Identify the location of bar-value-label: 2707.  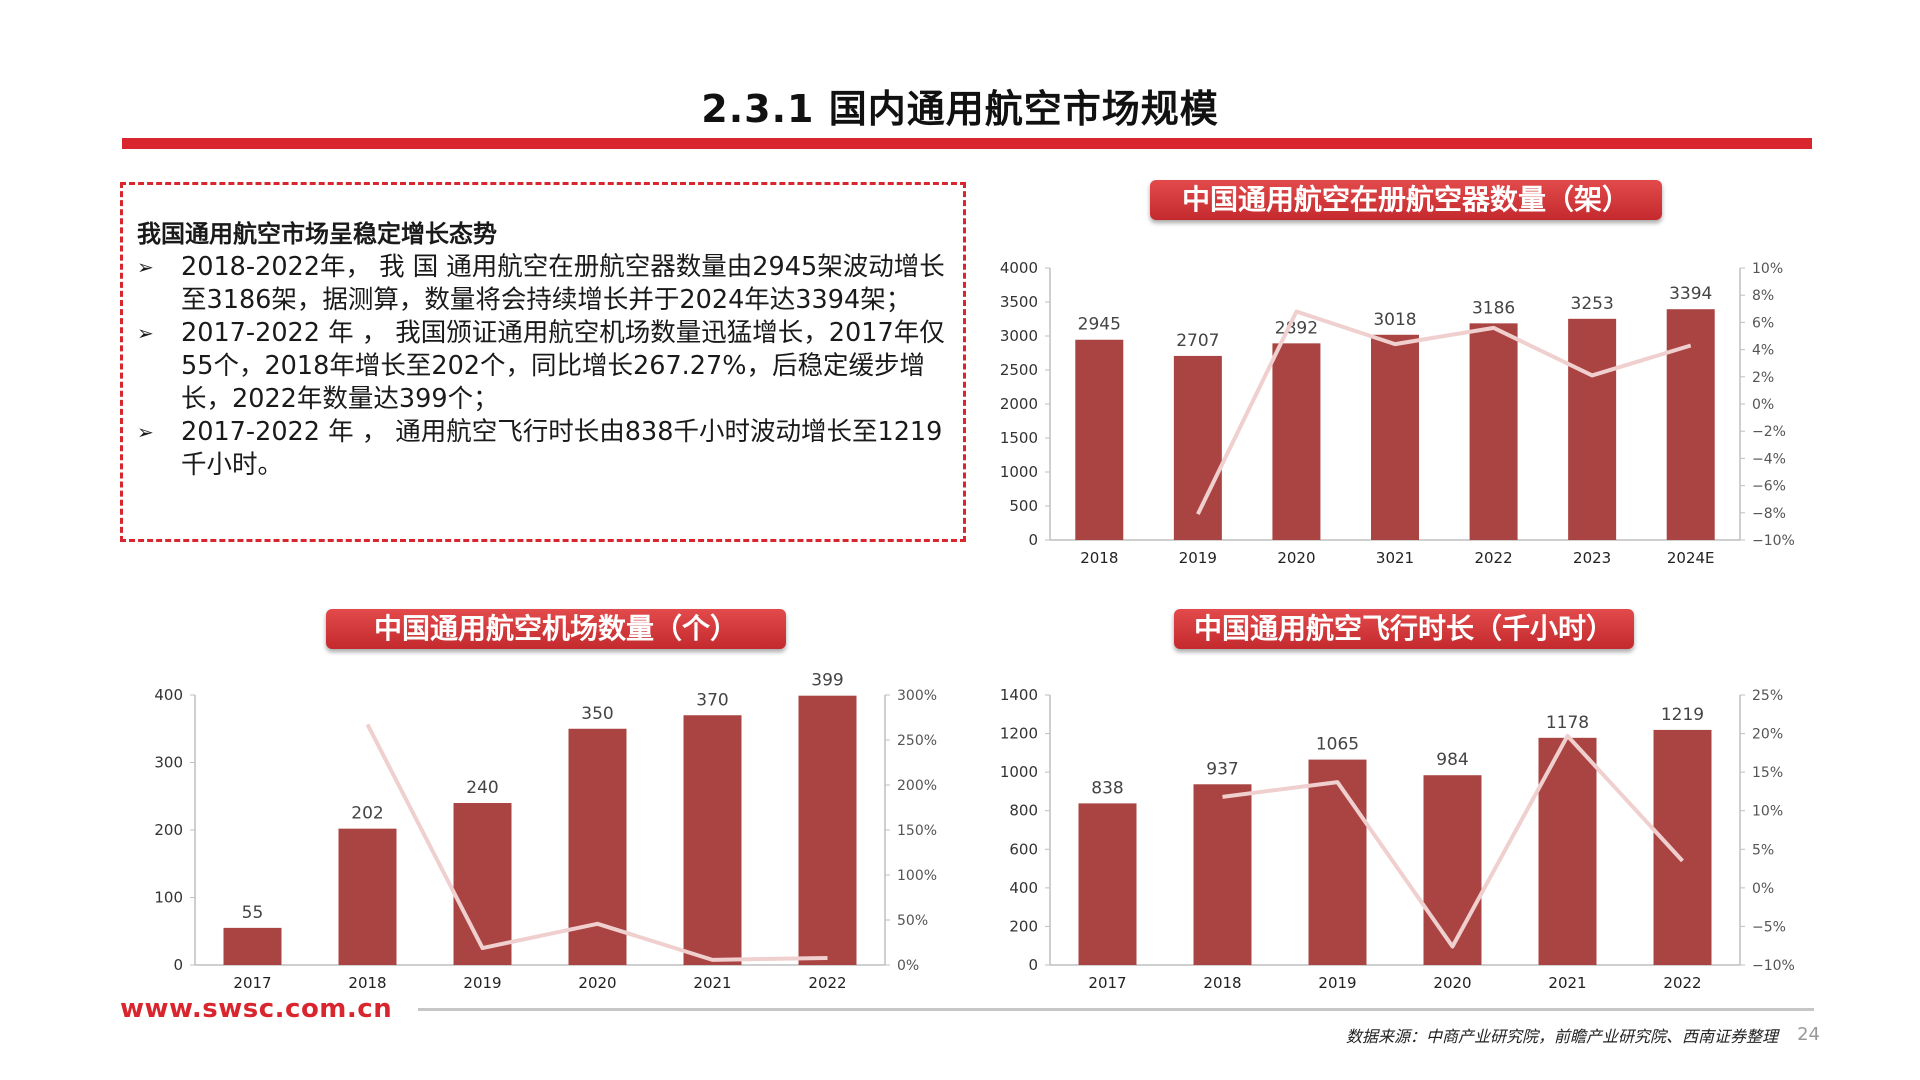
(1197, 341).